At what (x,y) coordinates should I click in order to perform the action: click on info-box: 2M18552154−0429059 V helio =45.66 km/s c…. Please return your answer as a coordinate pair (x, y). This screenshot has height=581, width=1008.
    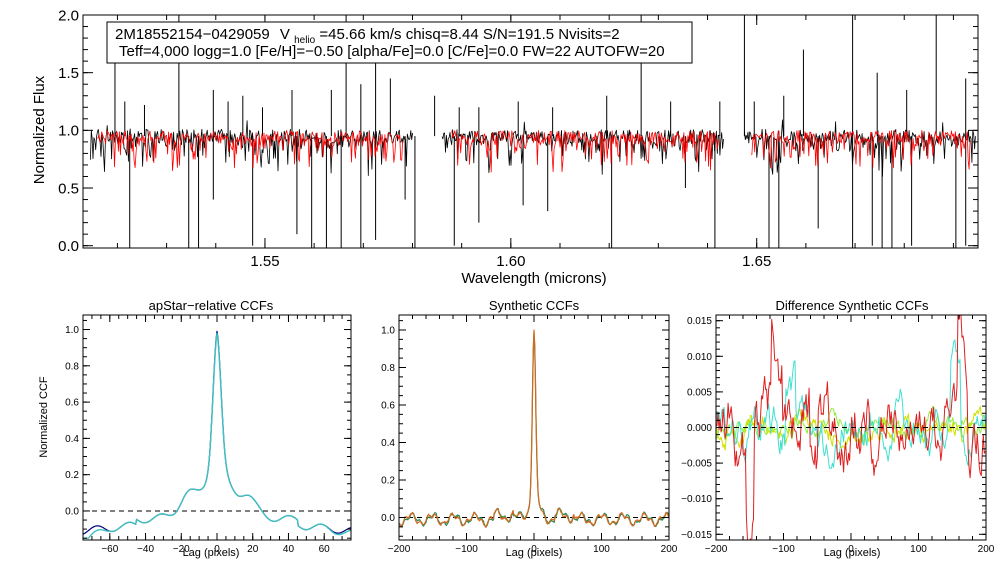
    Looking at the image, I should click on (399, 42).